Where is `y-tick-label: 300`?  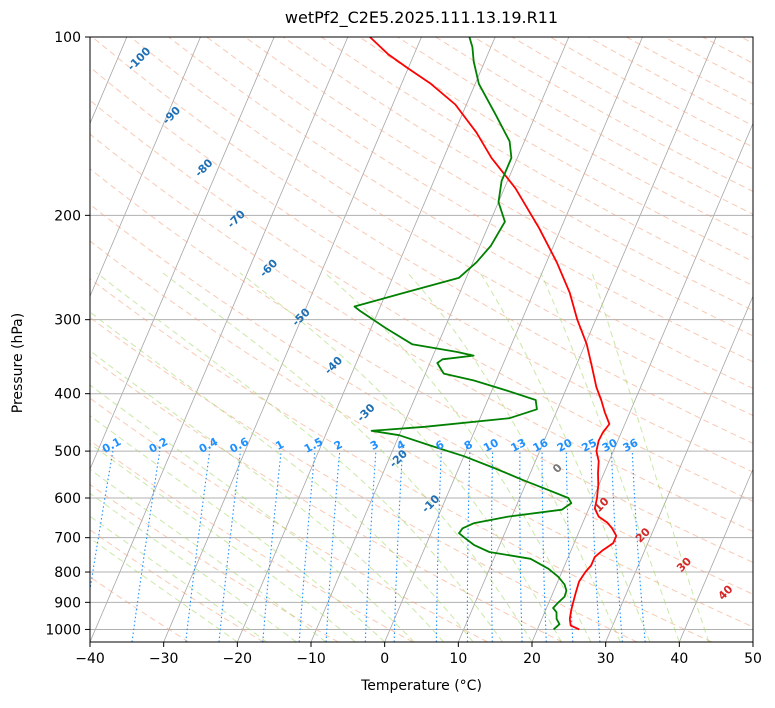
y-tick-label: 300 is located at coordinates (67, 321).